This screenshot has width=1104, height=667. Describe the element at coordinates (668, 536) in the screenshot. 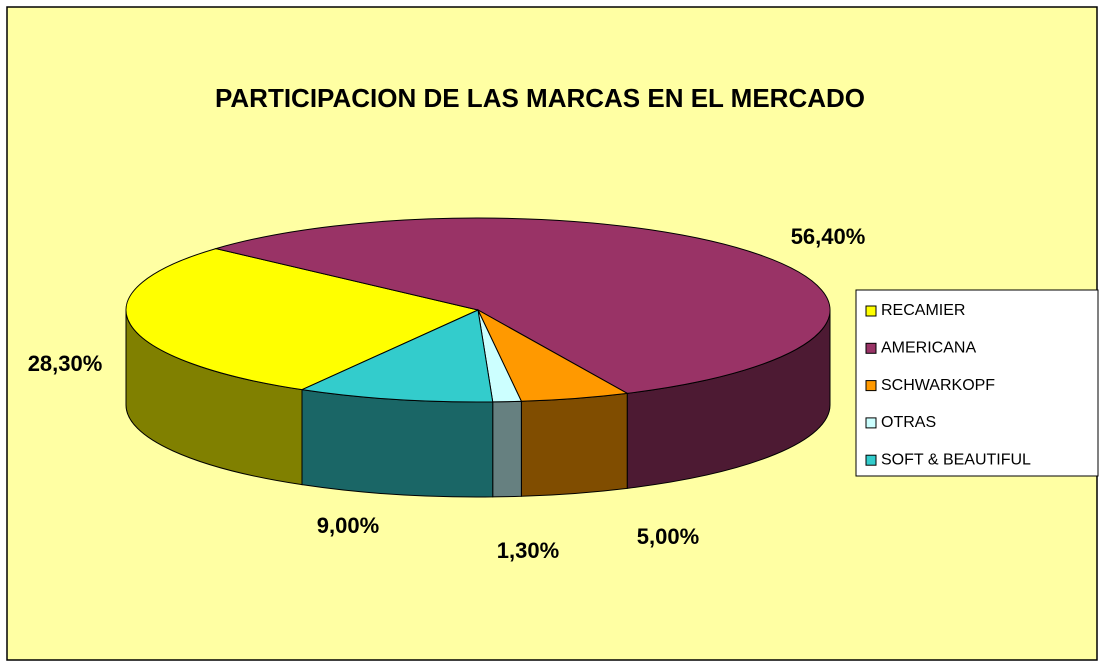

I see `data-label: 5,00%` at that location.